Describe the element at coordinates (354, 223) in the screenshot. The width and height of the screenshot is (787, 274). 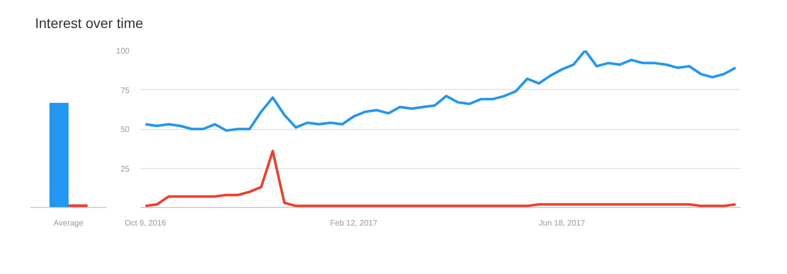
I see `x-tick-label: Feb 12, 2017` at that location.